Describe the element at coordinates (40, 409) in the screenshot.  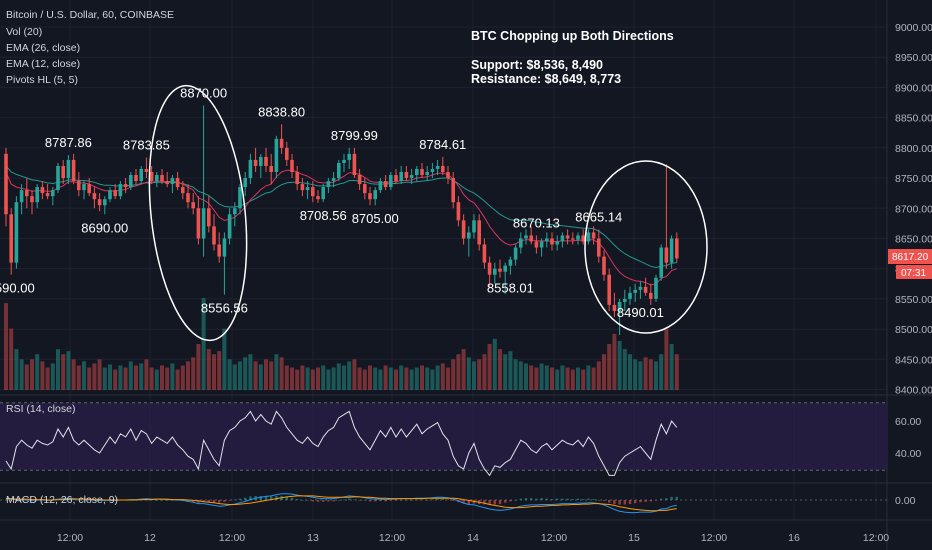
I see `rsi-label: RSI (14, close)` at that location.